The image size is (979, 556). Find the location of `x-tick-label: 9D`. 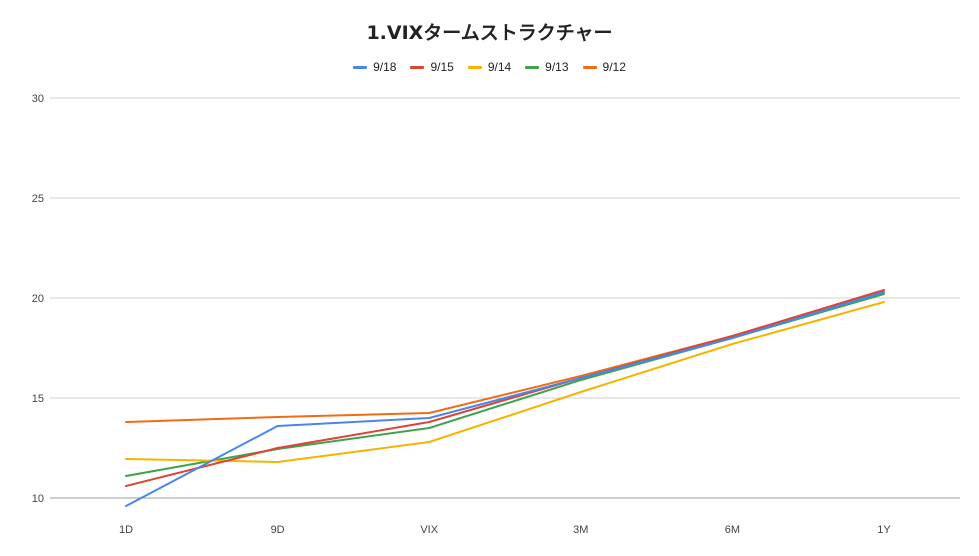

x-tick-label: 9D is located at coordinates (278, 530).